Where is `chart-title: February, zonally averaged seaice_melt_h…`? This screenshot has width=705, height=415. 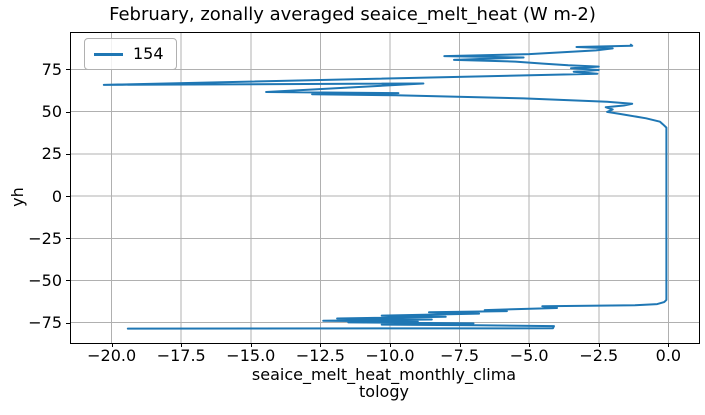
chart-title: February, zonally averaged seaice_melt_h… is located at coordinates (352, 14).